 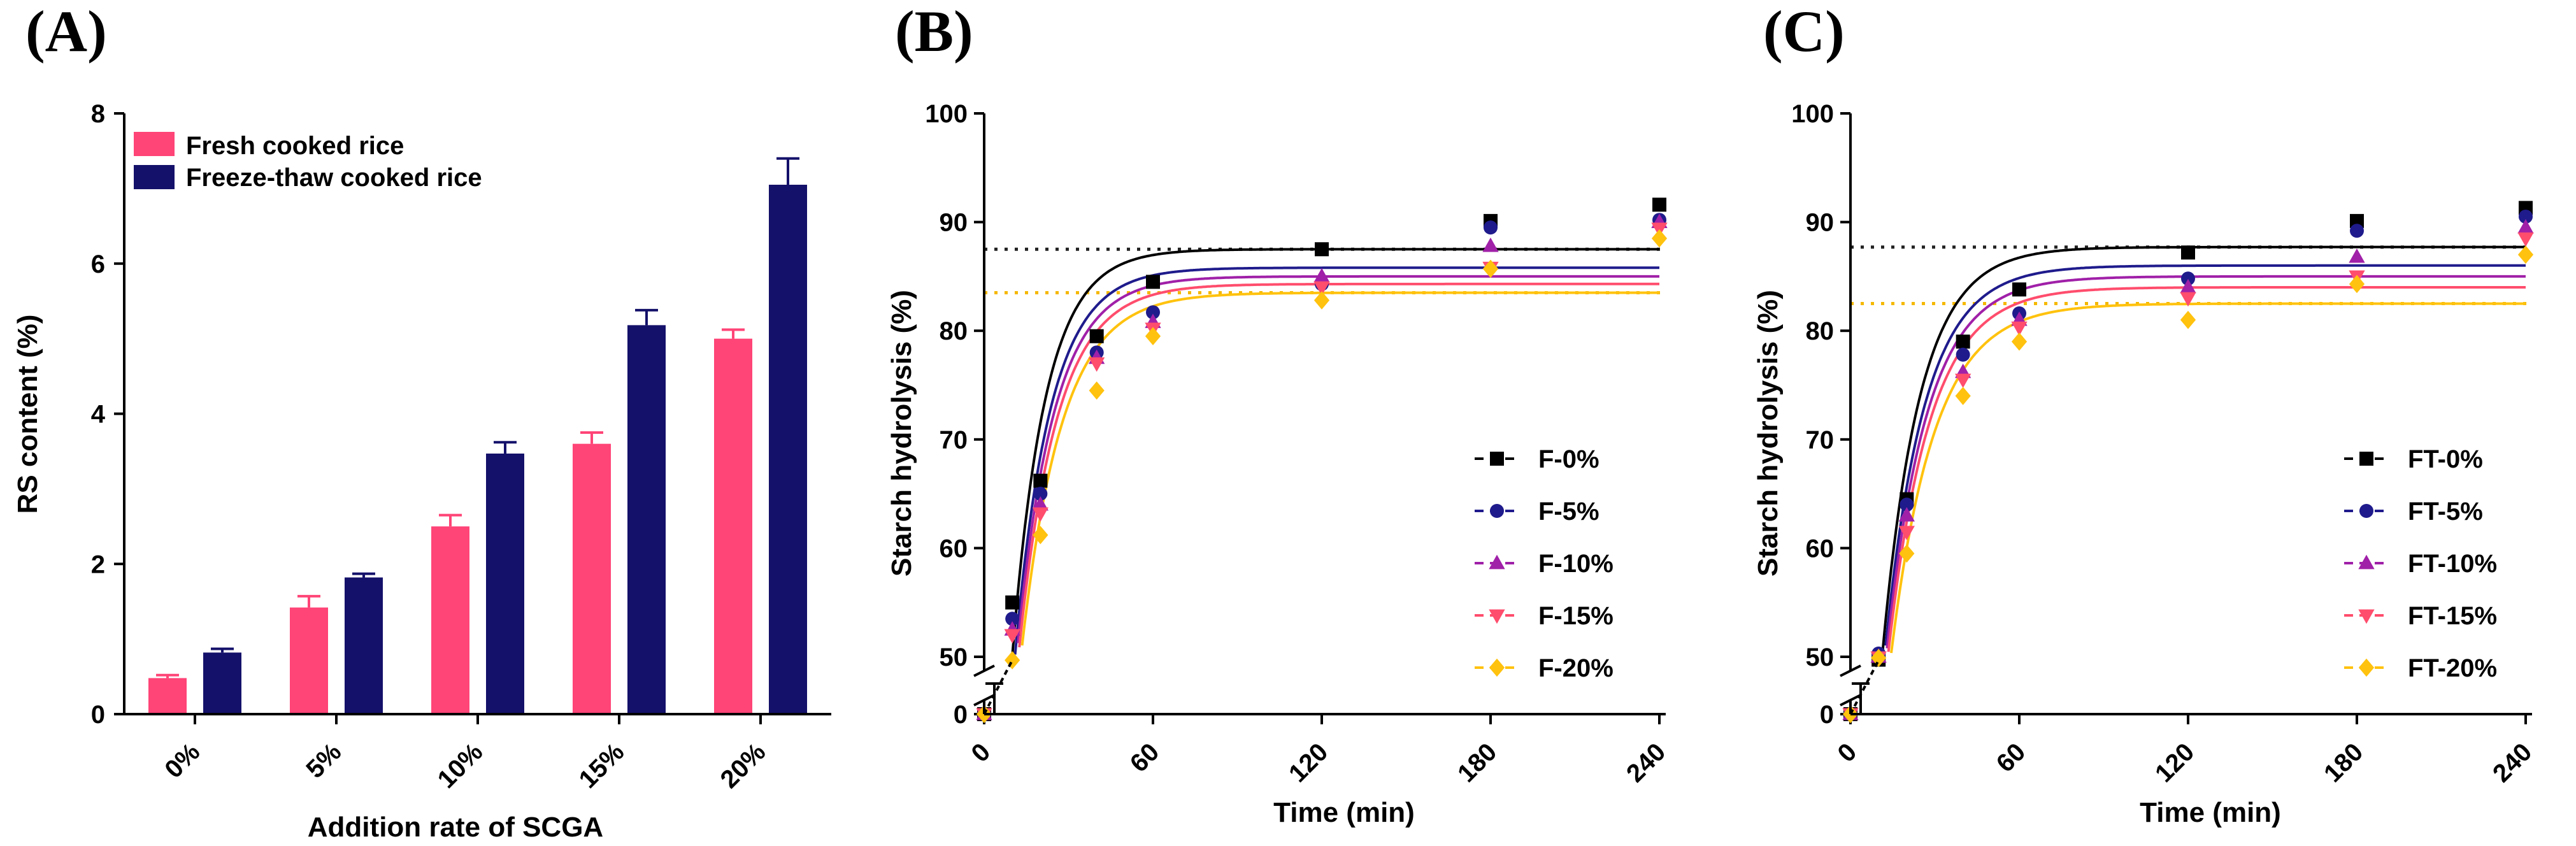 I want to click on point-f-0pct-t60, so click(x=1153, y=282).